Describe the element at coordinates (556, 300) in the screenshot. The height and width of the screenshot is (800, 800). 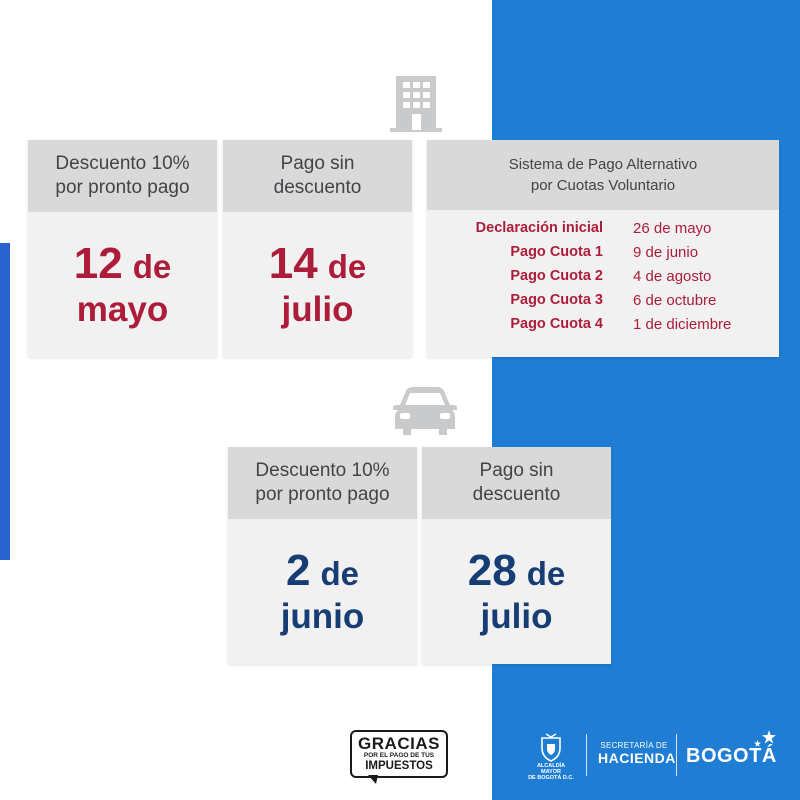
I see `schedule-label: Pago Cuota 3` at that location.